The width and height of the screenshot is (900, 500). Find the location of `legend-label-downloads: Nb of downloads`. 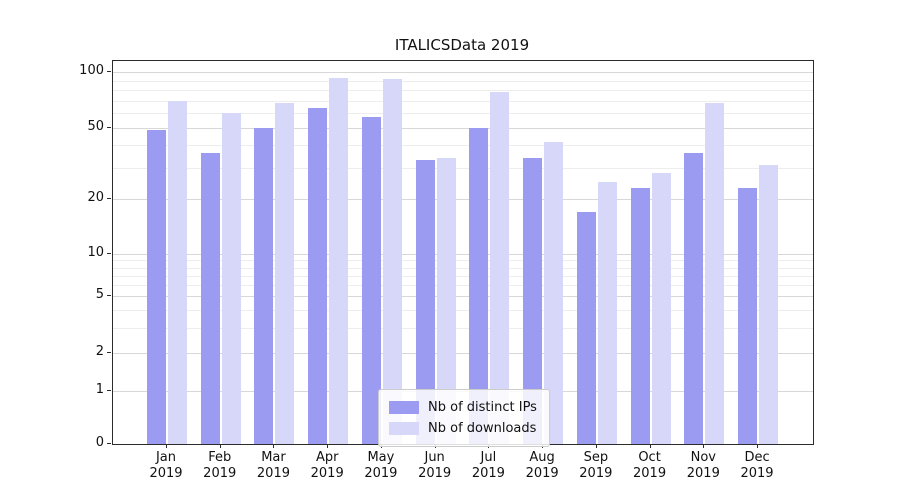

legend-label-downloads: Nb of downloads is located at coordinates (482, 428).